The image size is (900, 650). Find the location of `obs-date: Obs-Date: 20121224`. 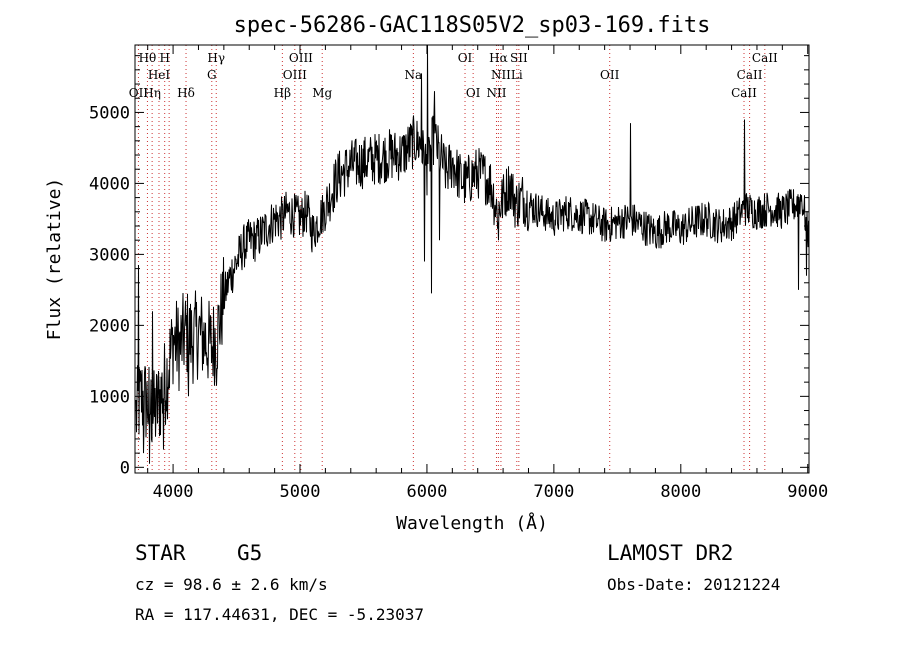

obs-date: Obs-Date: 20121224 is located at coordinates (694, 584).